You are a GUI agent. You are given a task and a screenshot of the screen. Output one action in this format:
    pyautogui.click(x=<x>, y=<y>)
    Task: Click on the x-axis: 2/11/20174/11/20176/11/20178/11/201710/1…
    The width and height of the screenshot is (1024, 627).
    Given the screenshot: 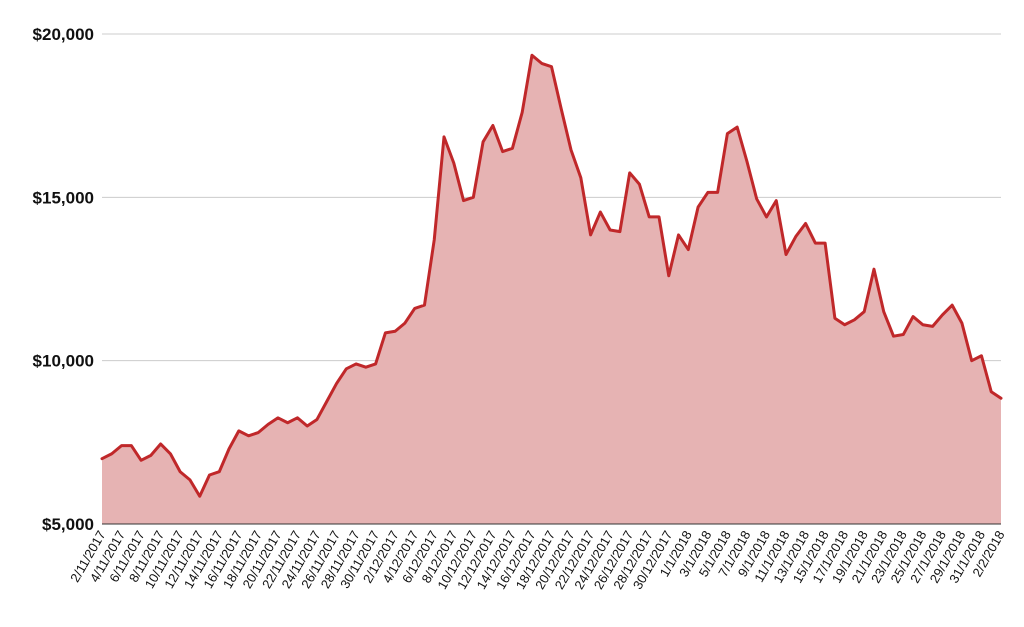 What is the action you would take?
    pyautogui.click(x=537, y=560)
    